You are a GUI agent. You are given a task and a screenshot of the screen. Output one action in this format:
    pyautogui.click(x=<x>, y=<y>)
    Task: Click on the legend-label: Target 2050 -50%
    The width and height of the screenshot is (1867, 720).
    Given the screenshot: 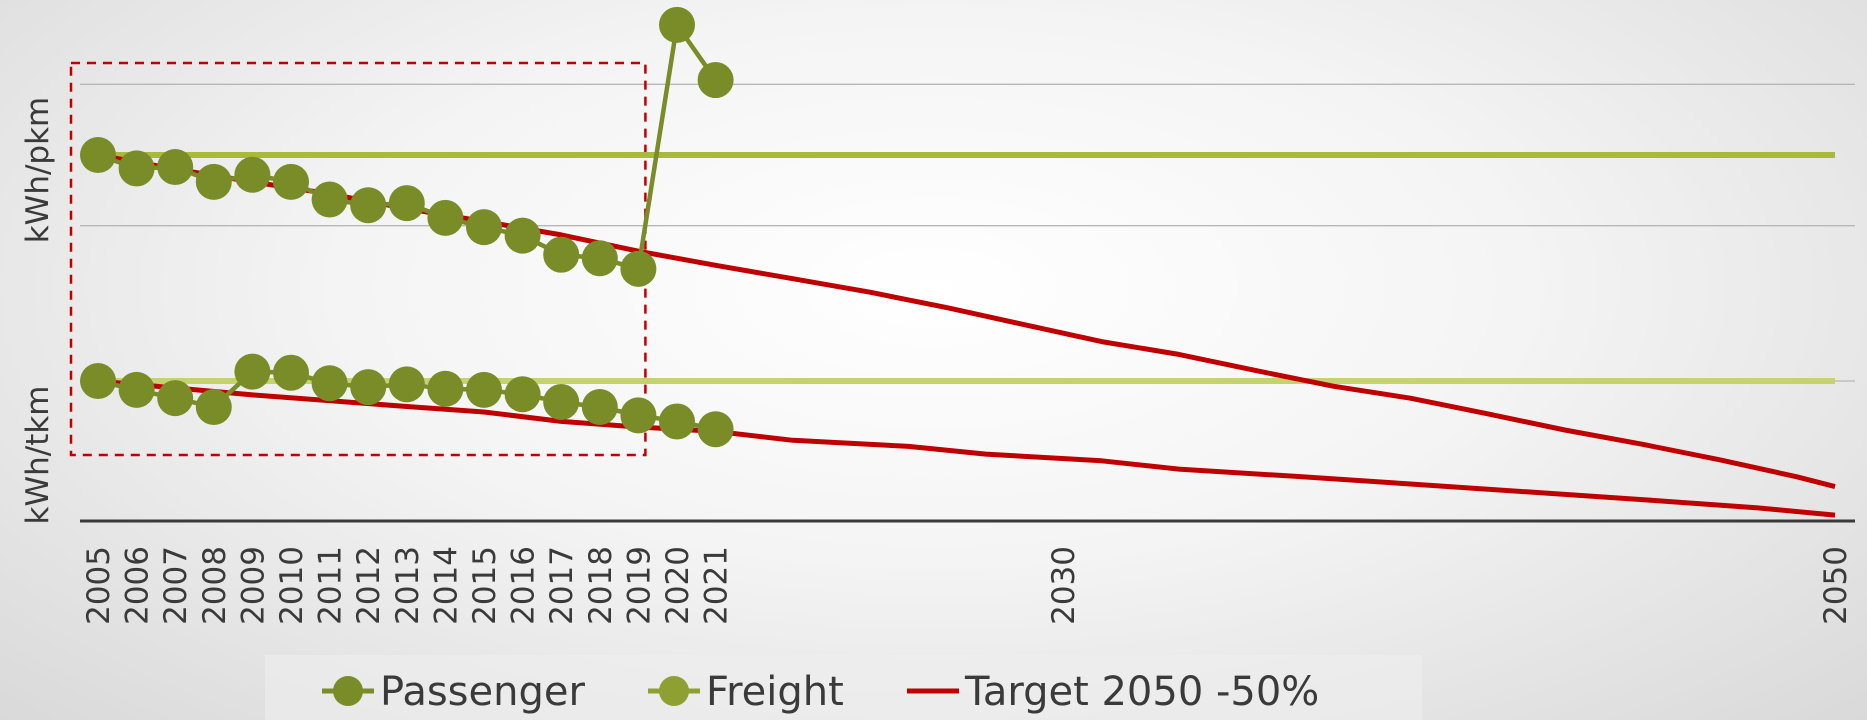 What is the action you would take?
    pyautogui.click(x=1141, y=692)
    